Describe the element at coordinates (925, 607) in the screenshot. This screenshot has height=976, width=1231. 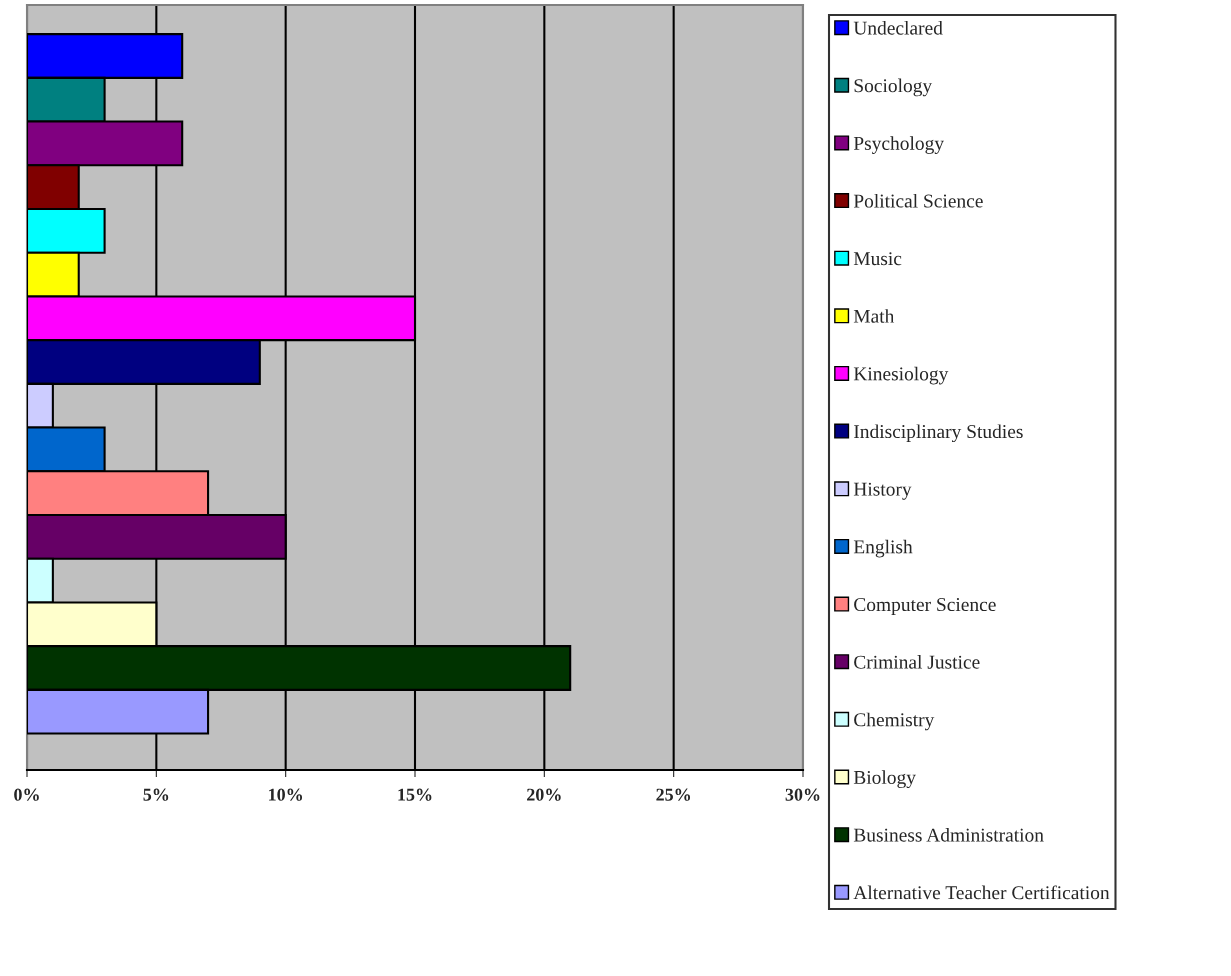
I see `legend-label: Computer Science` at that location.